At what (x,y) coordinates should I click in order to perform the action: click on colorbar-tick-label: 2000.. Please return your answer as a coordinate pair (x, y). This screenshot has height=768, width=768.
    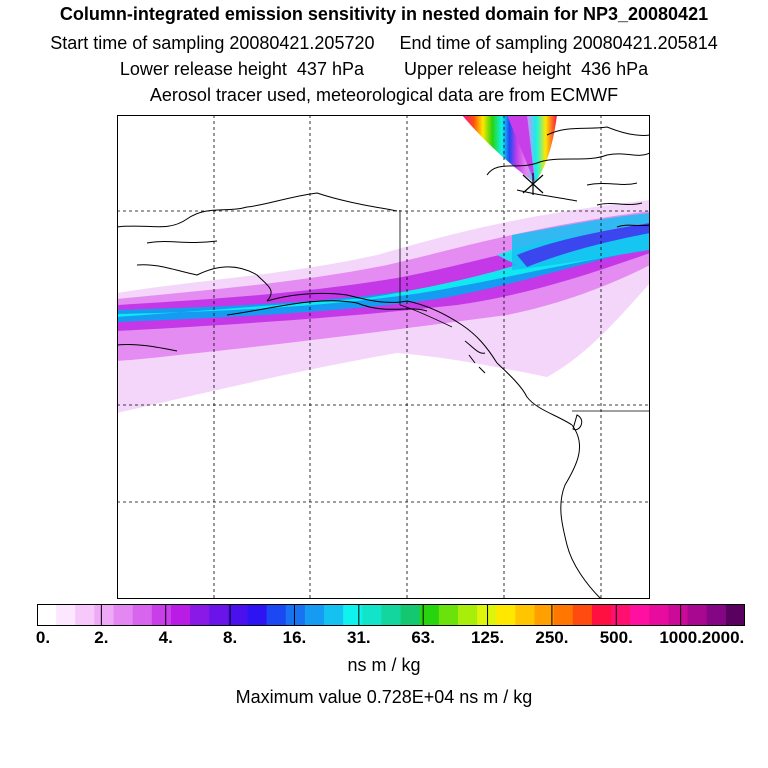
    Looking at the image, I should click on (723, 637).